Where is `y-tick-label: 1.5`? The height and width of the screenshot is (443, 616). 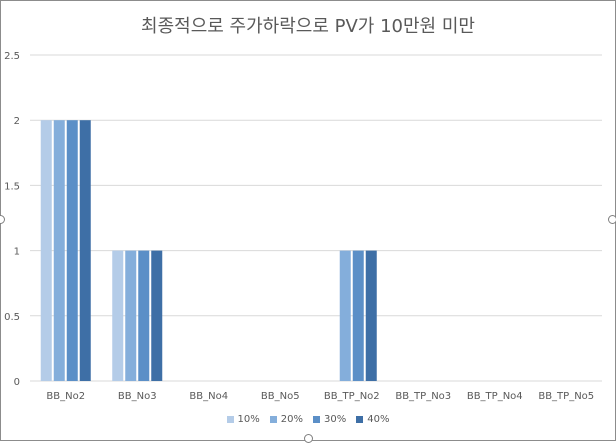 y-tick-label: 1.5 is located at coordinates (12, 186).